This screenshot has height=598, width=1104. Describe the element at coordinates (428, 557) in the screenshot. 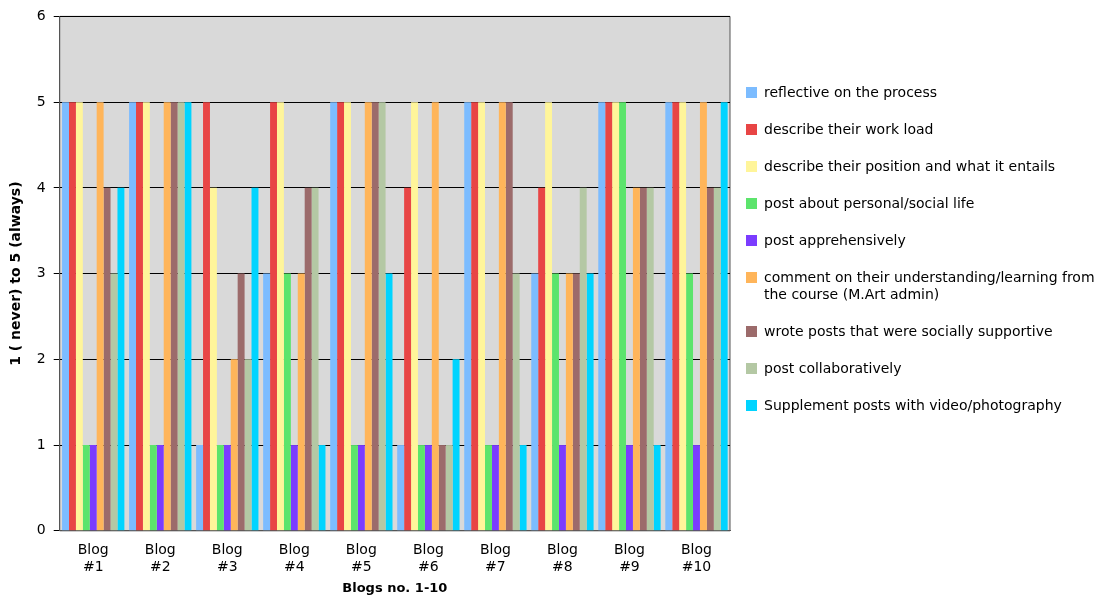

I see `x-tick-label: Blog #6` at that location.